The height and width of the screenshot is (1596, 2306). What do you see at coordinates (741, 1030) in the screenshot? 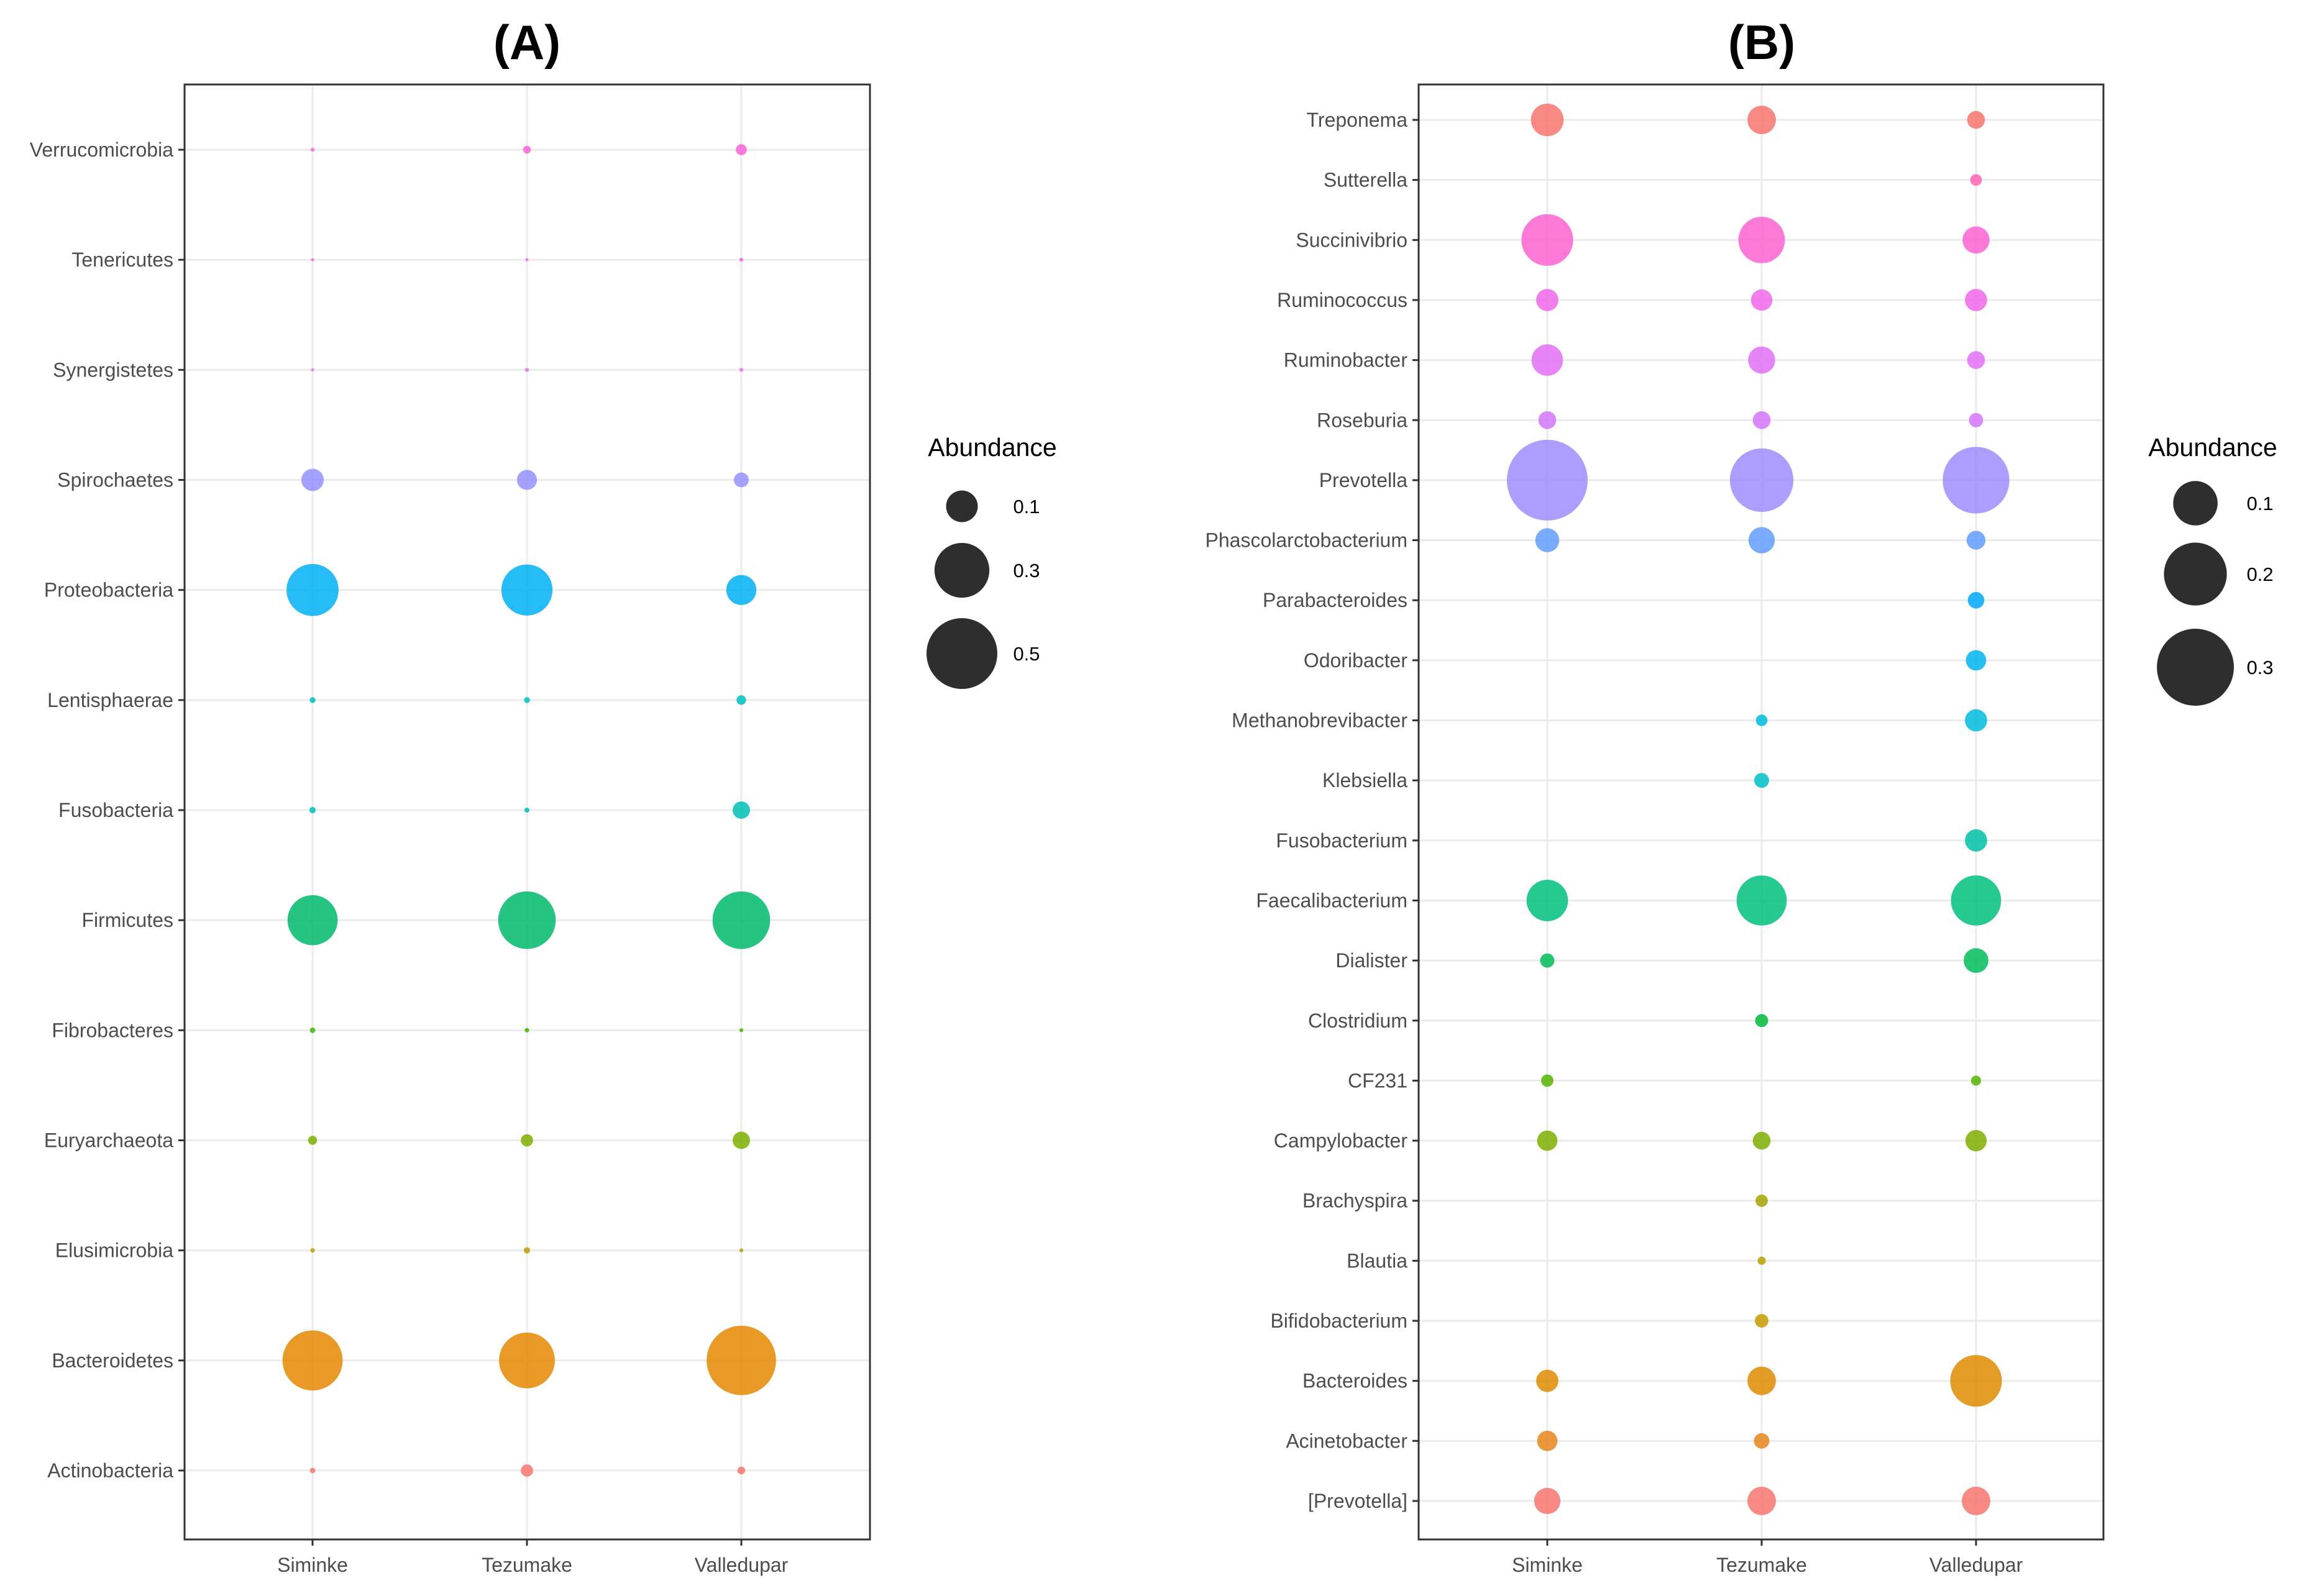
I see `bubble-fibrobacteres-valledupar` at bounding box center [741, 1030].